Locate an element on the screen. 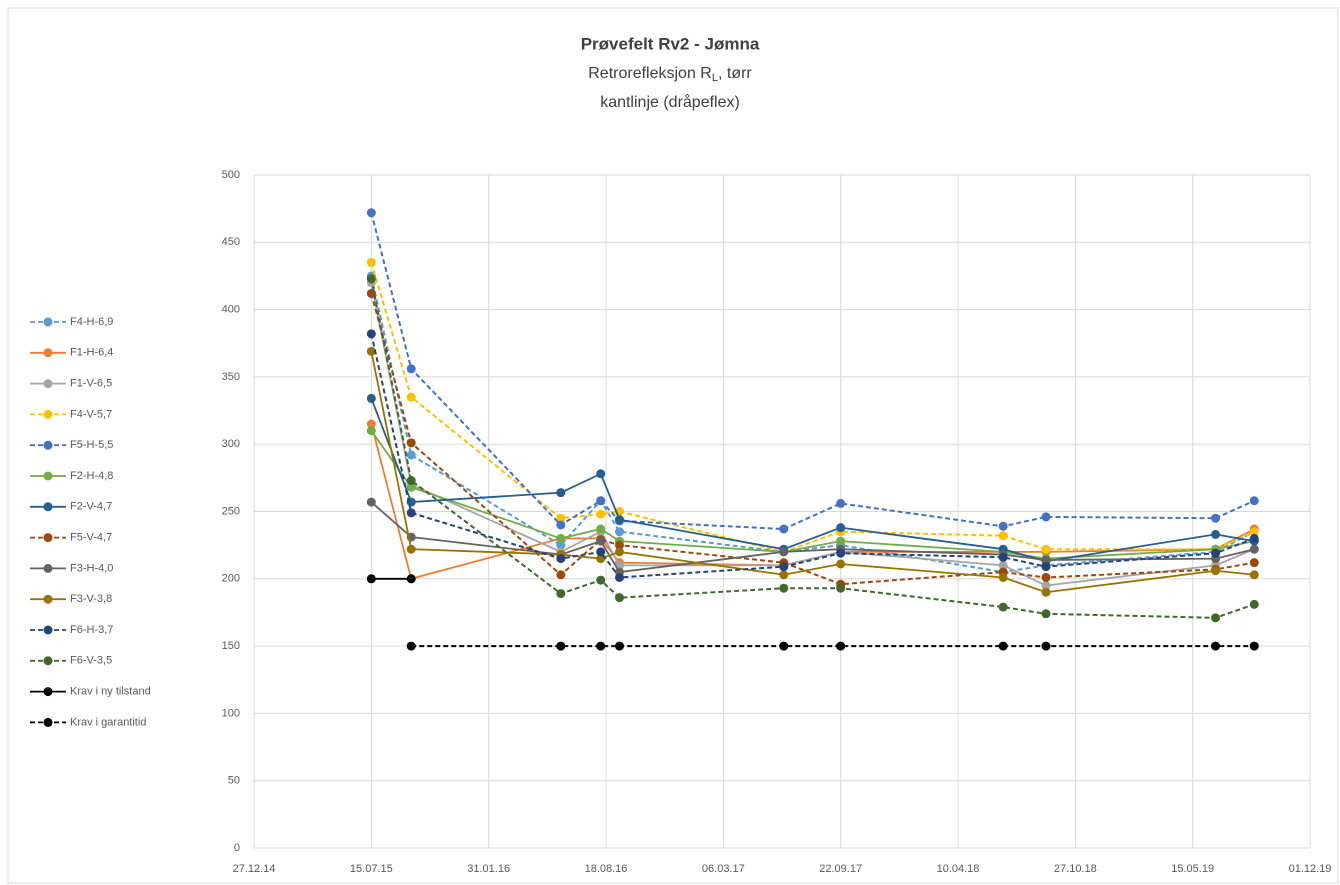  subtitle-suffix: , tørr is located at coordinates (735, 73).